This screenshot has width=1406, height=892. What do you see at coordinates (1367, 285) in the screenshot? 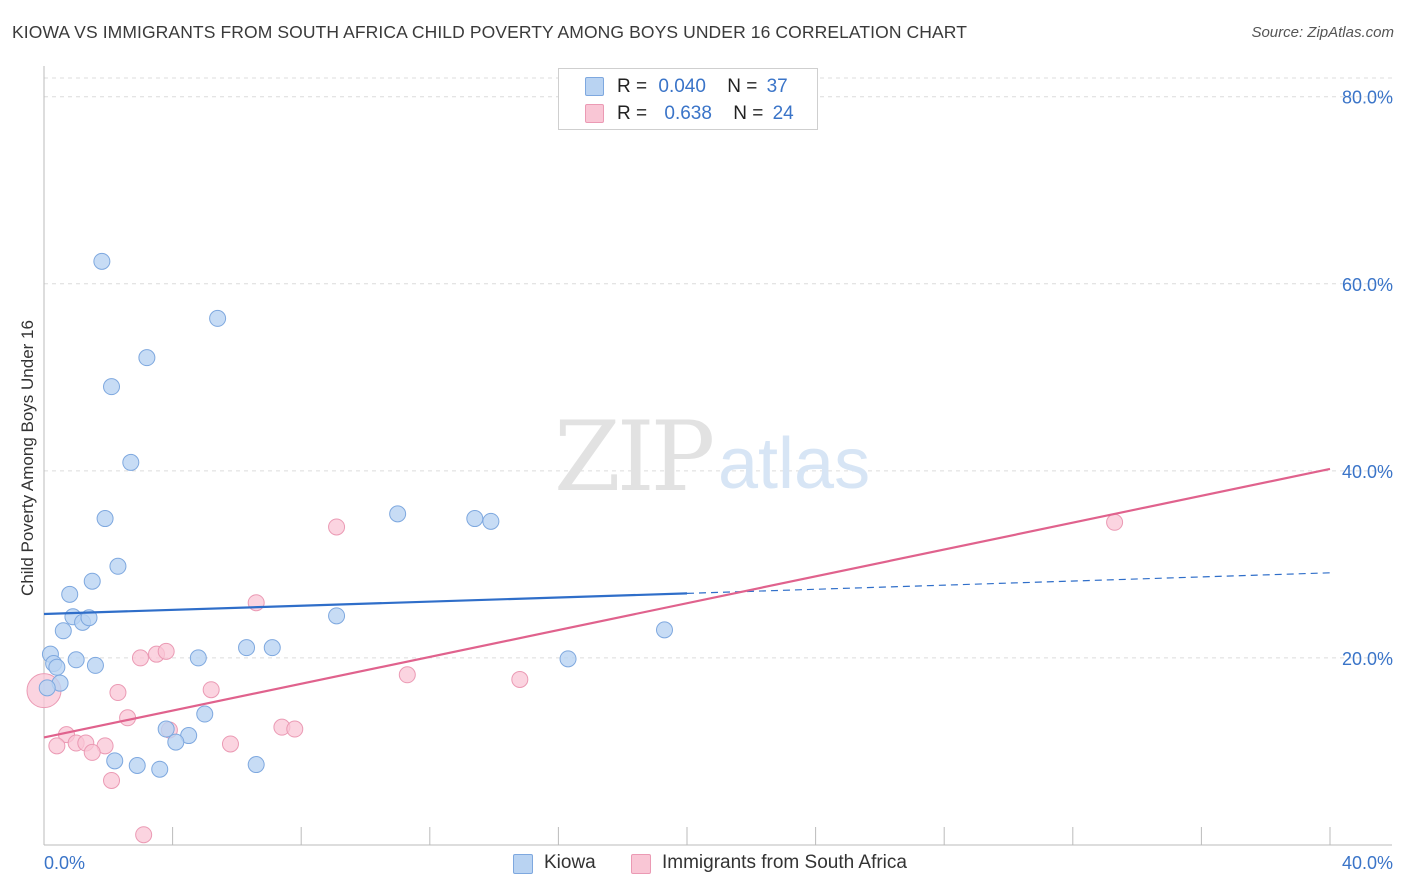
I see `y-tick-label: 60.0%` at bounding box center [1367, 285].